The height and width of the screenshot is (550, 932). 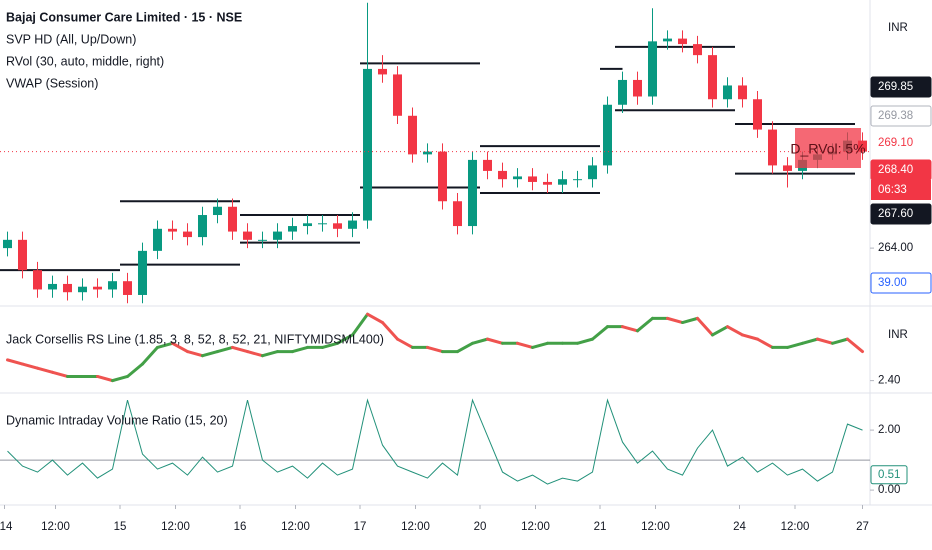 I want to click on y-tick-label: 2.00, so click(x=889, y=430).